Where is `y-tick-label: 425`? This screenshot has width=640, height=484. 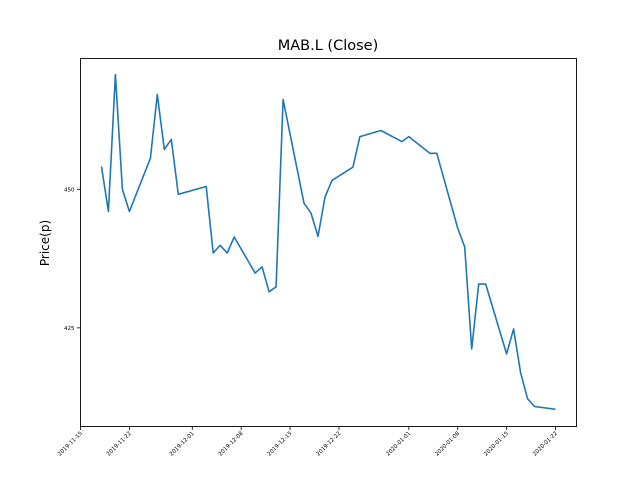 y-tick-label: 425 is located at coordinates (69, 329).